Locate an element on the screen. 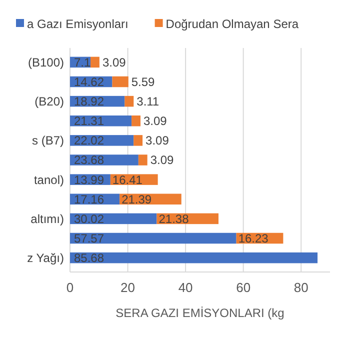 This screenshot has height=350, width=350. data-label: 21.39 is located at coordinates (137, 199).